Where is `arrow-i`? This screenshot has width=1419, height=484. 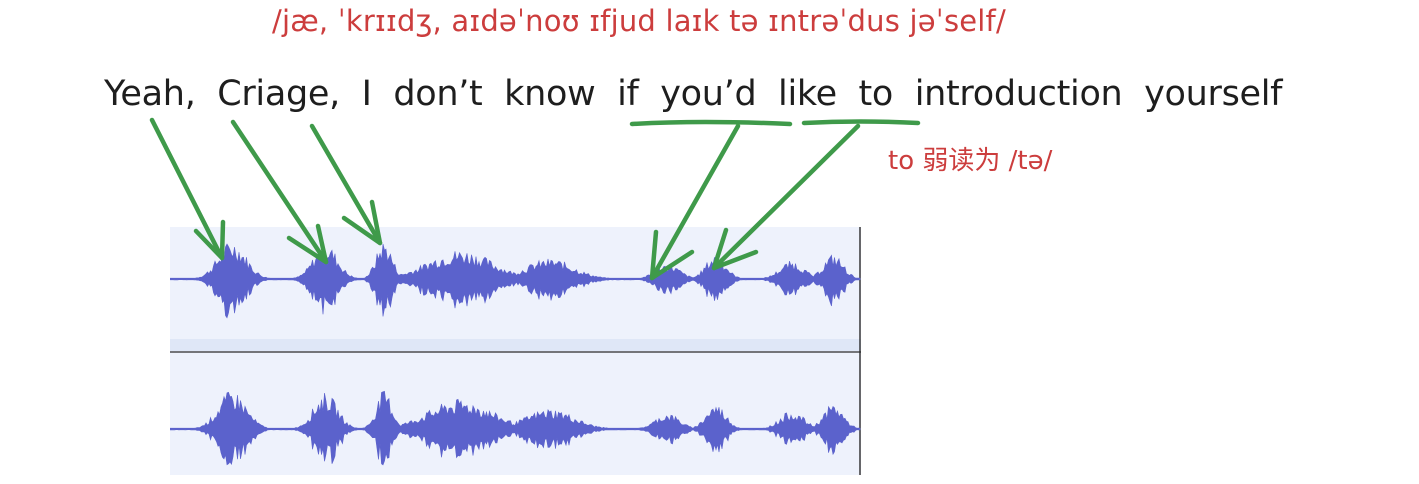 arrow-i is located at coordinates (346, 184).